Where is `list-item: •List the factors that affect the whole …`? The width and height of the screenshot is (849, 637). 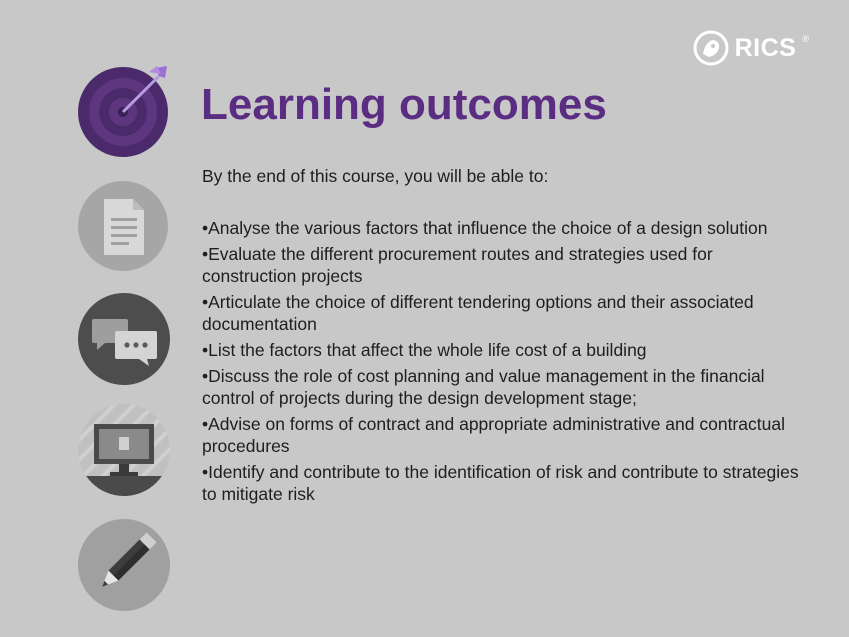
list-item: •List the factors that affect the whole … is located at coordinates (424, 350).